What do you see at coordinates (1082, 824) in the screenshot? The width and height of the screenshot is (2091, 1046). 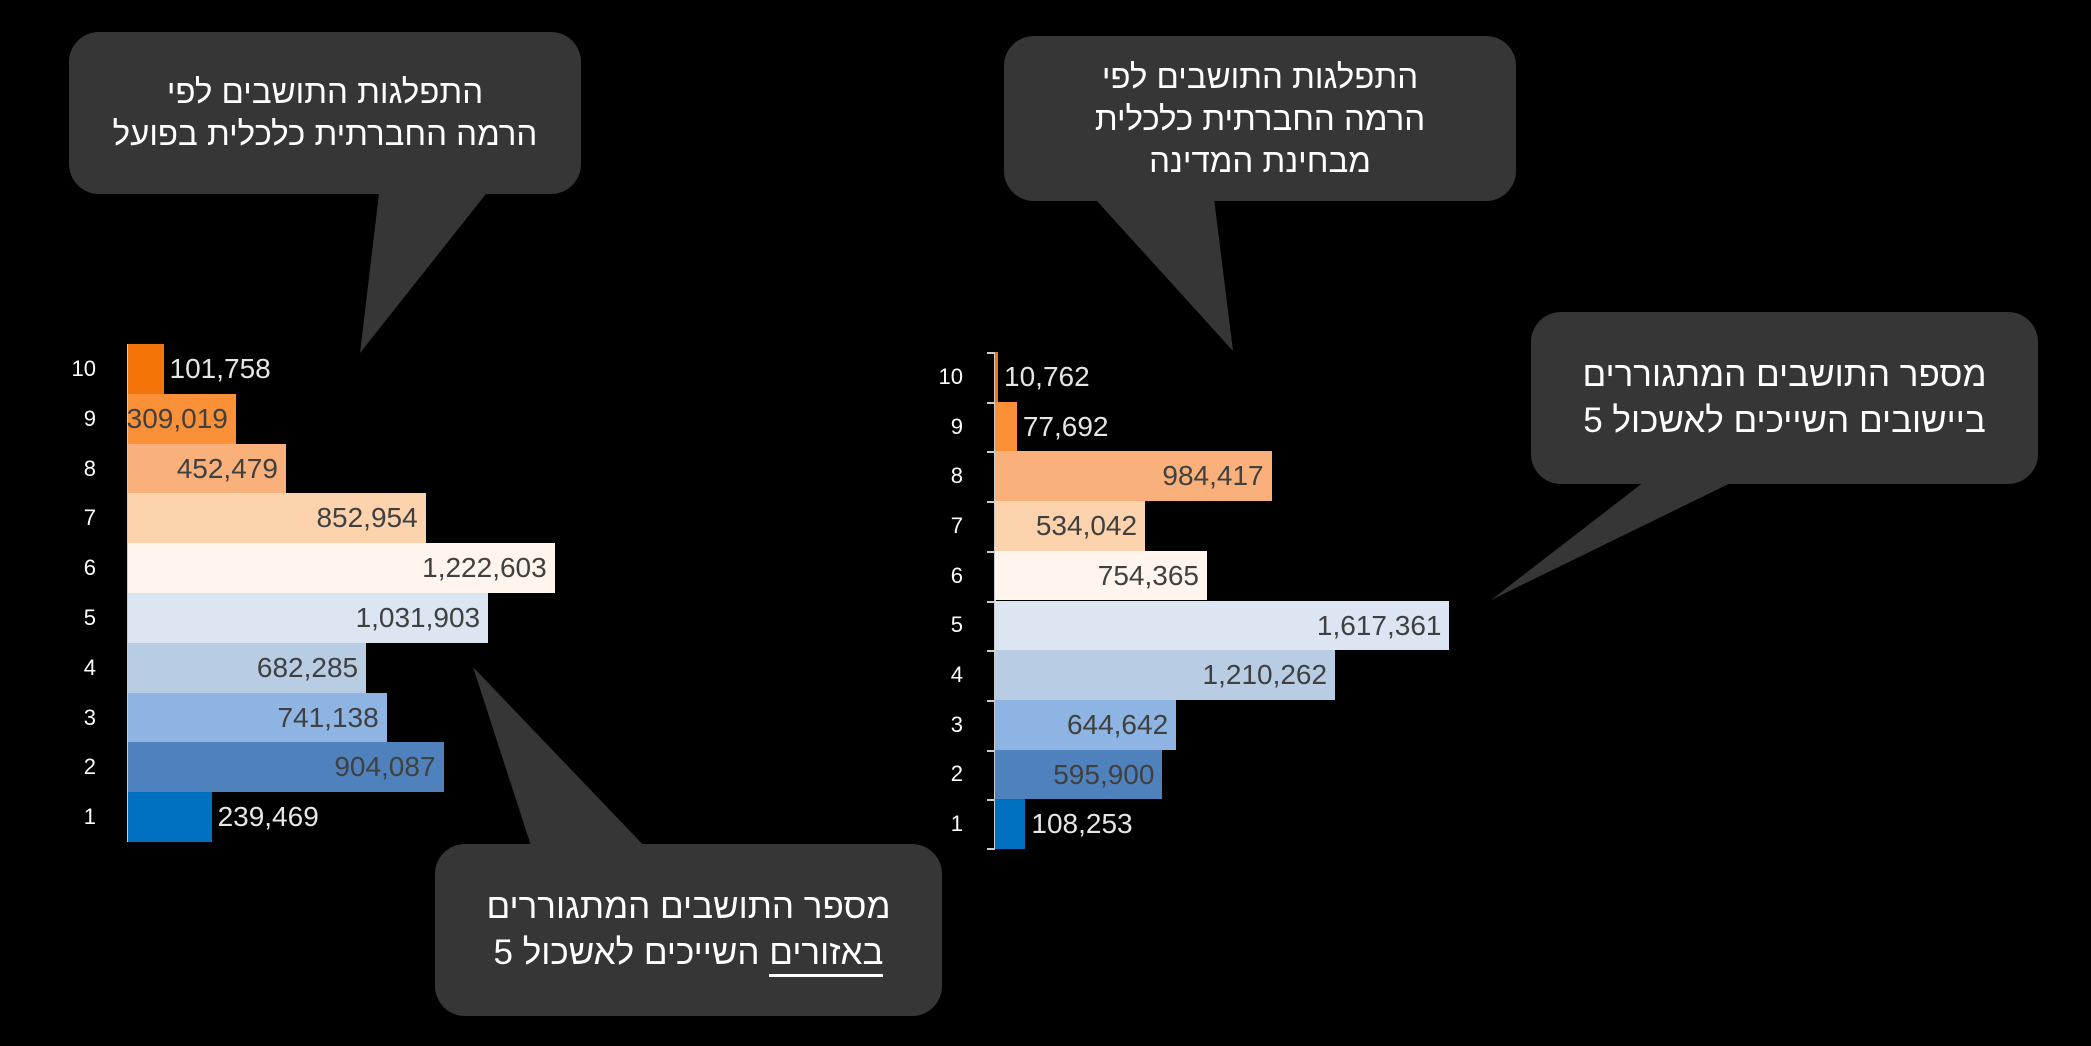 I see `value-label: 108,253` at bounding box center [1082, 824].